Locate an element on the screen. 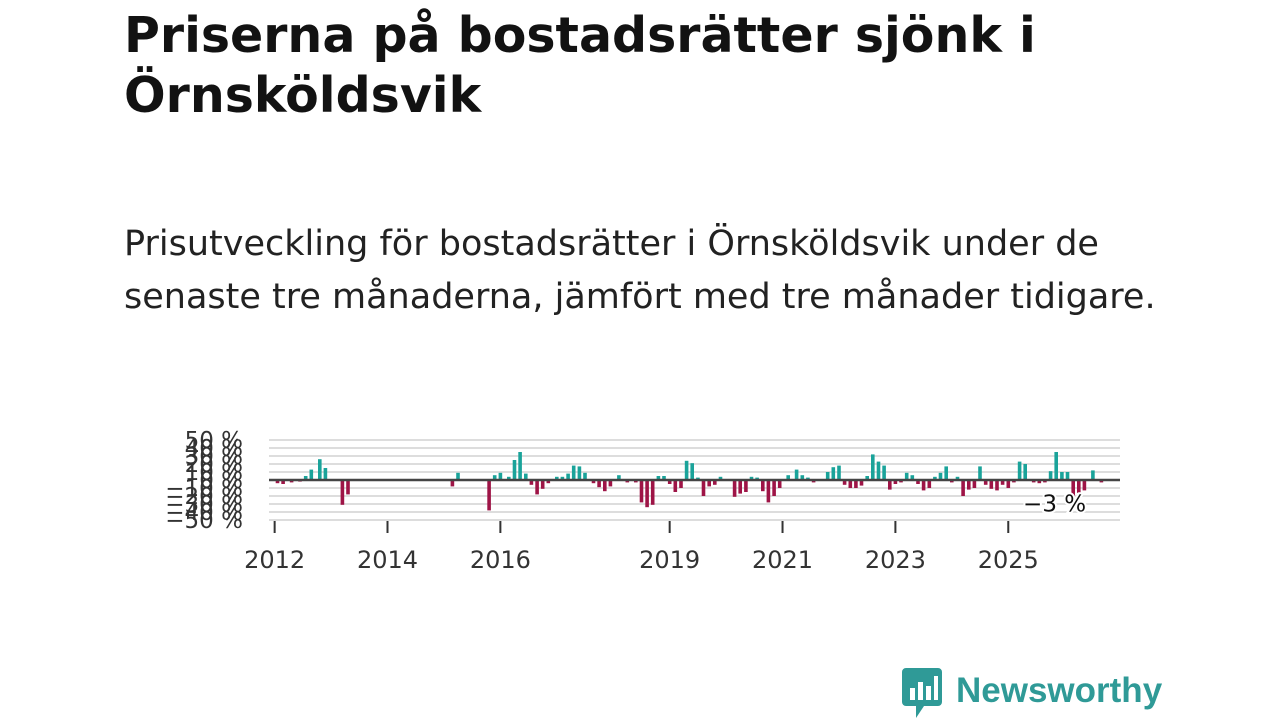 This screenshot has width=1280, height=720. y-tick-label: 10 % is located at coordinates (214, 473).